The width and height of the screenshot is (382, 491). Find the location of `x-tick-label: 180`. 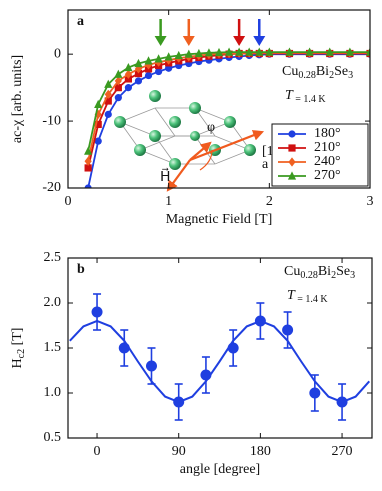

x-tick-label: 180 is located at coordinates (260, 451).